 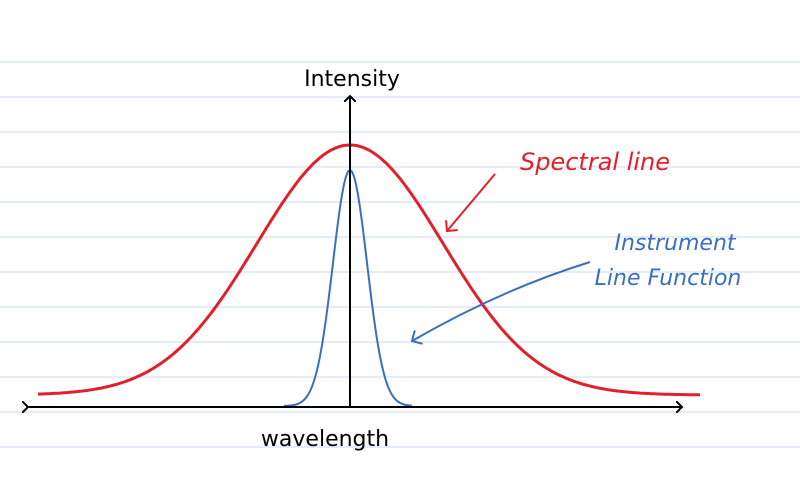 I want to click on instrument-label: Instrument, so click(x=675, y=243).